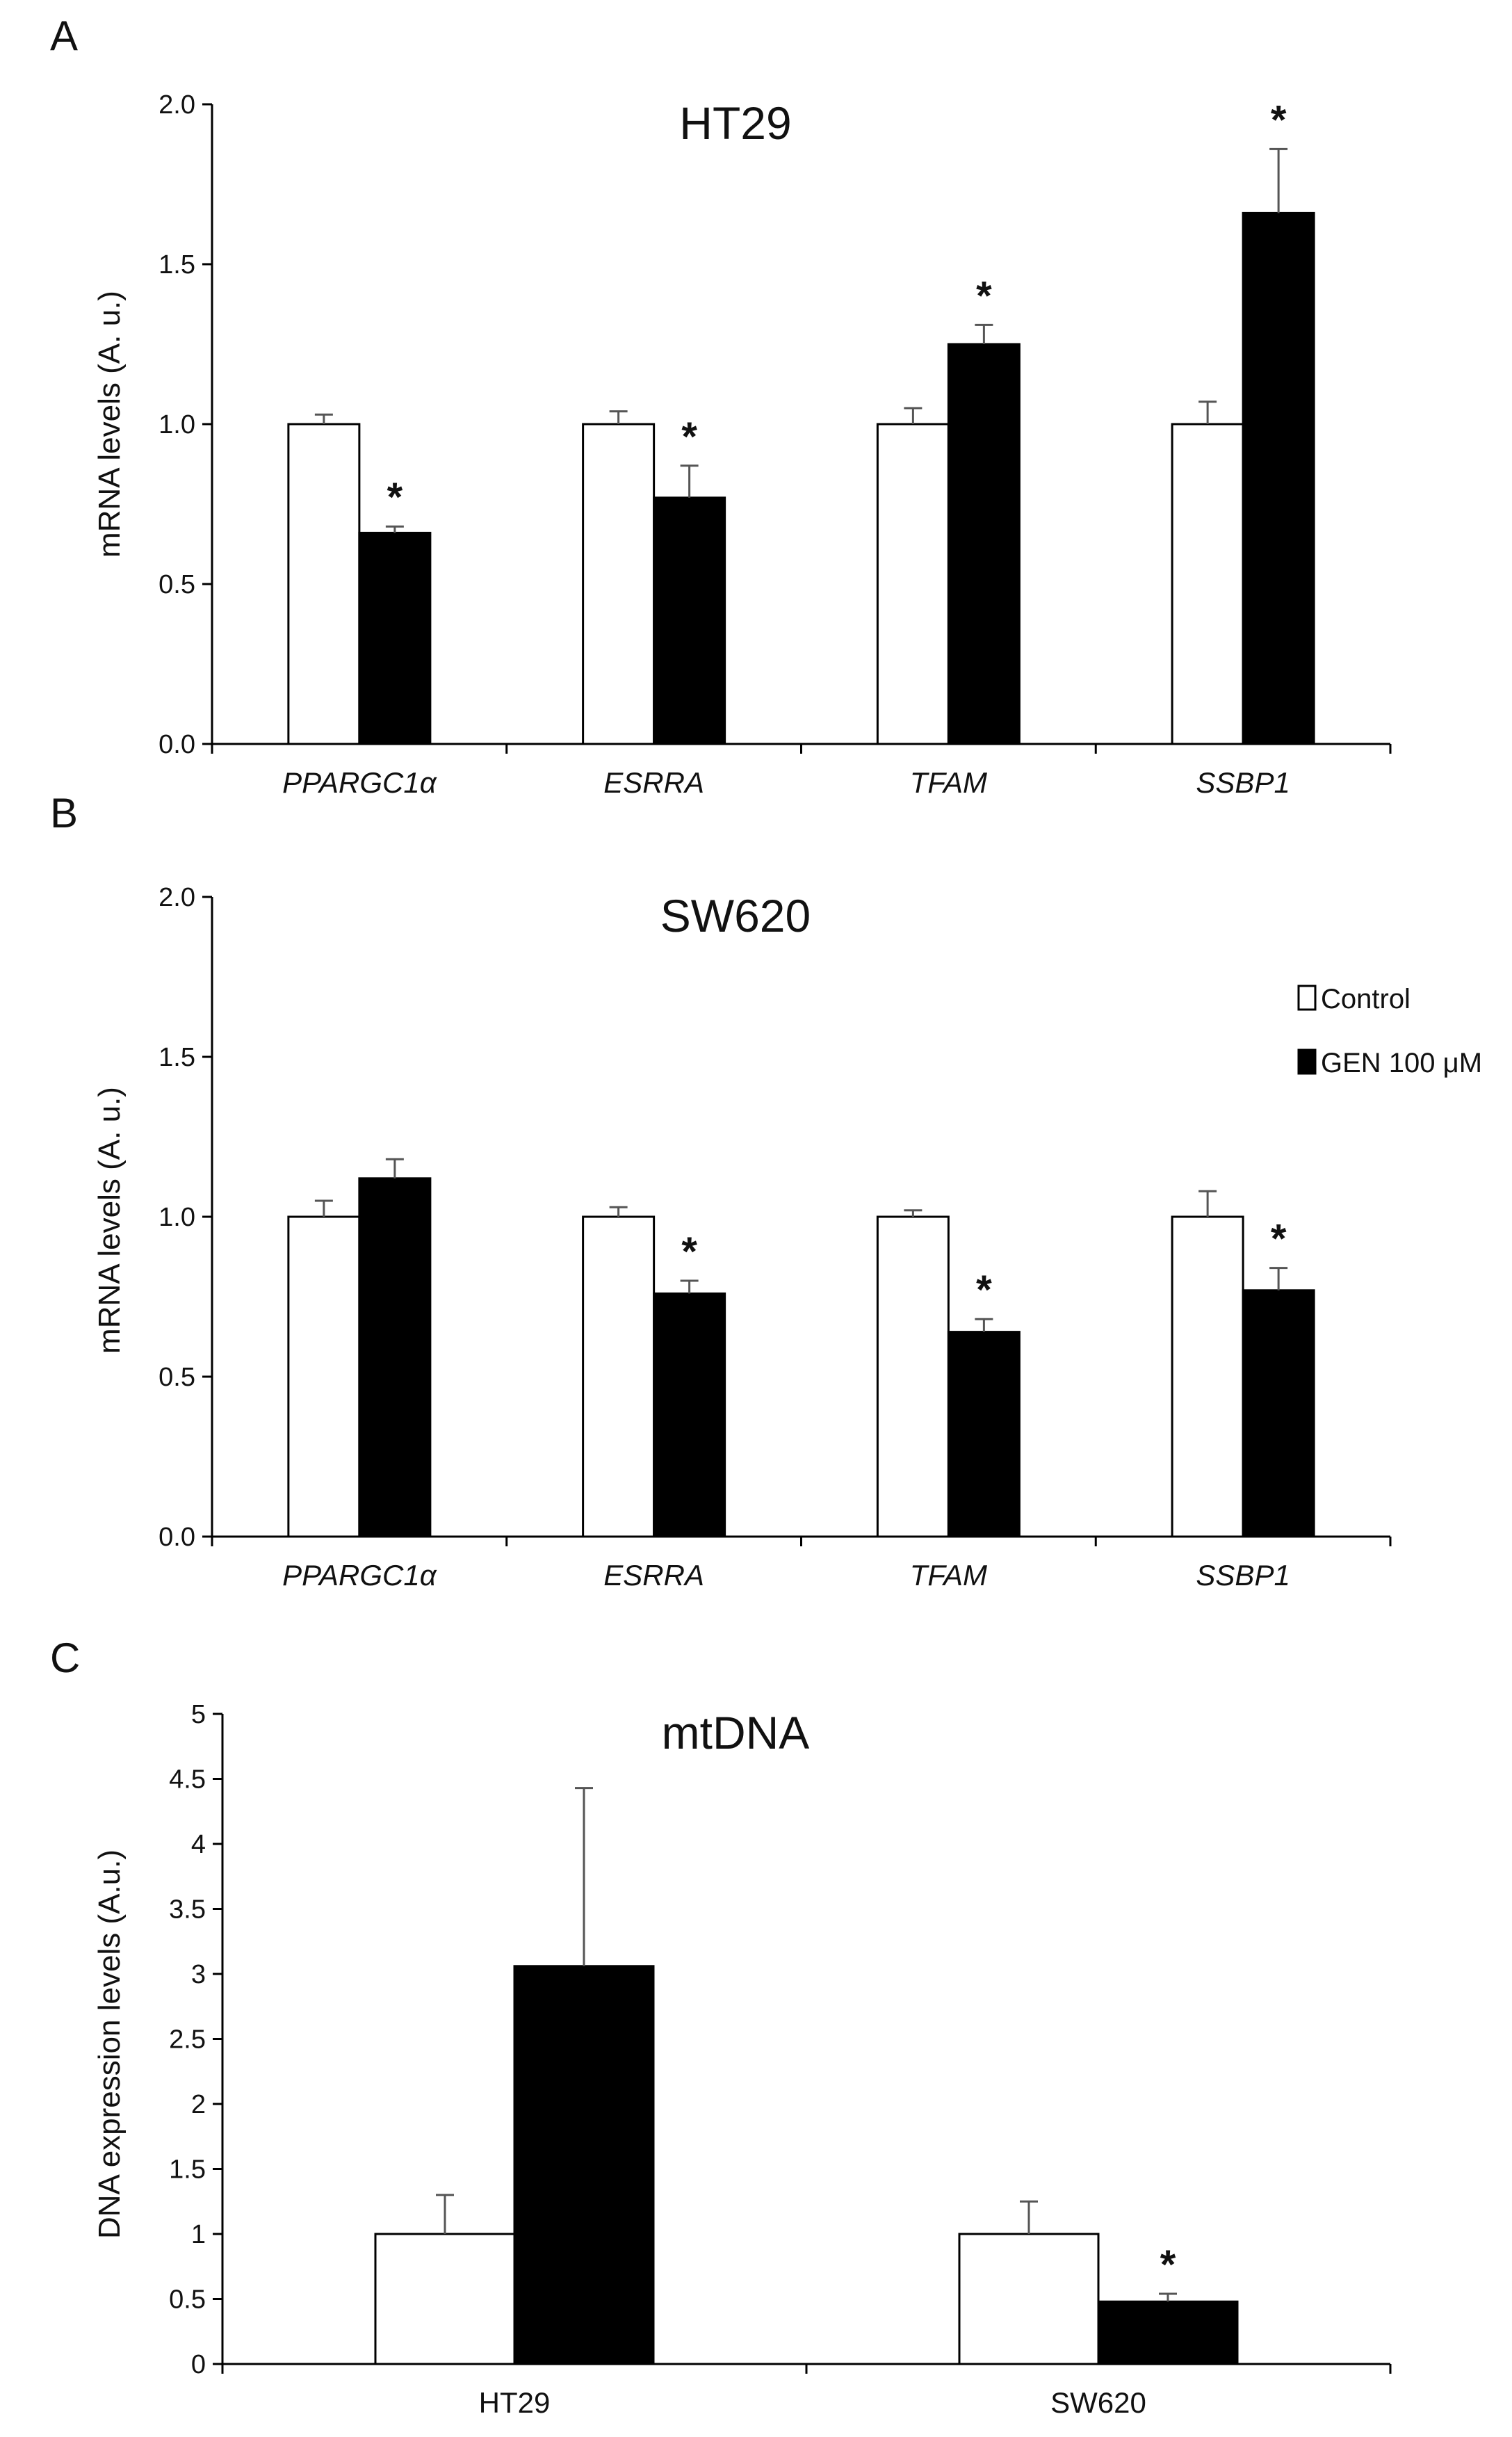  I want to click on x-category-label: SW620, so click(1098, 2402).